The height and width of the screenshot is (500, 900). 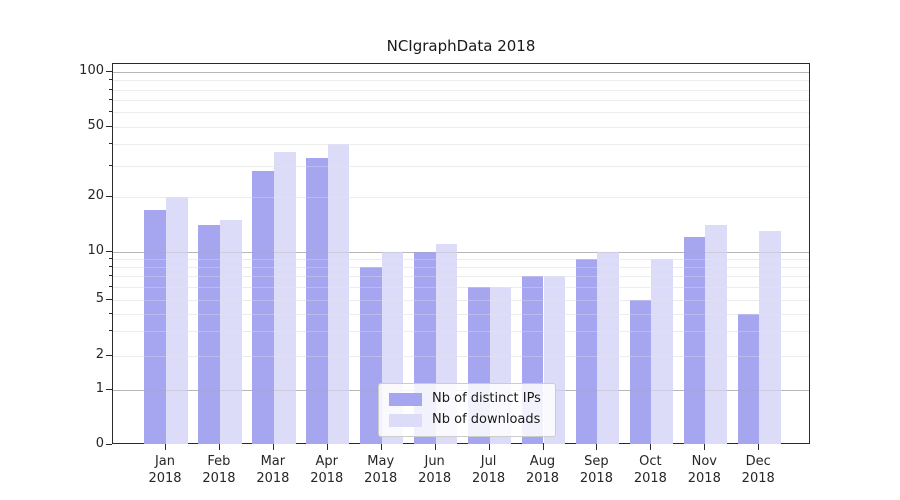 What do you see at coordinates (461, 46) in the screenshot?
I see `chart-title: NCIgraphData 2018` at bounding box center [461, 46].